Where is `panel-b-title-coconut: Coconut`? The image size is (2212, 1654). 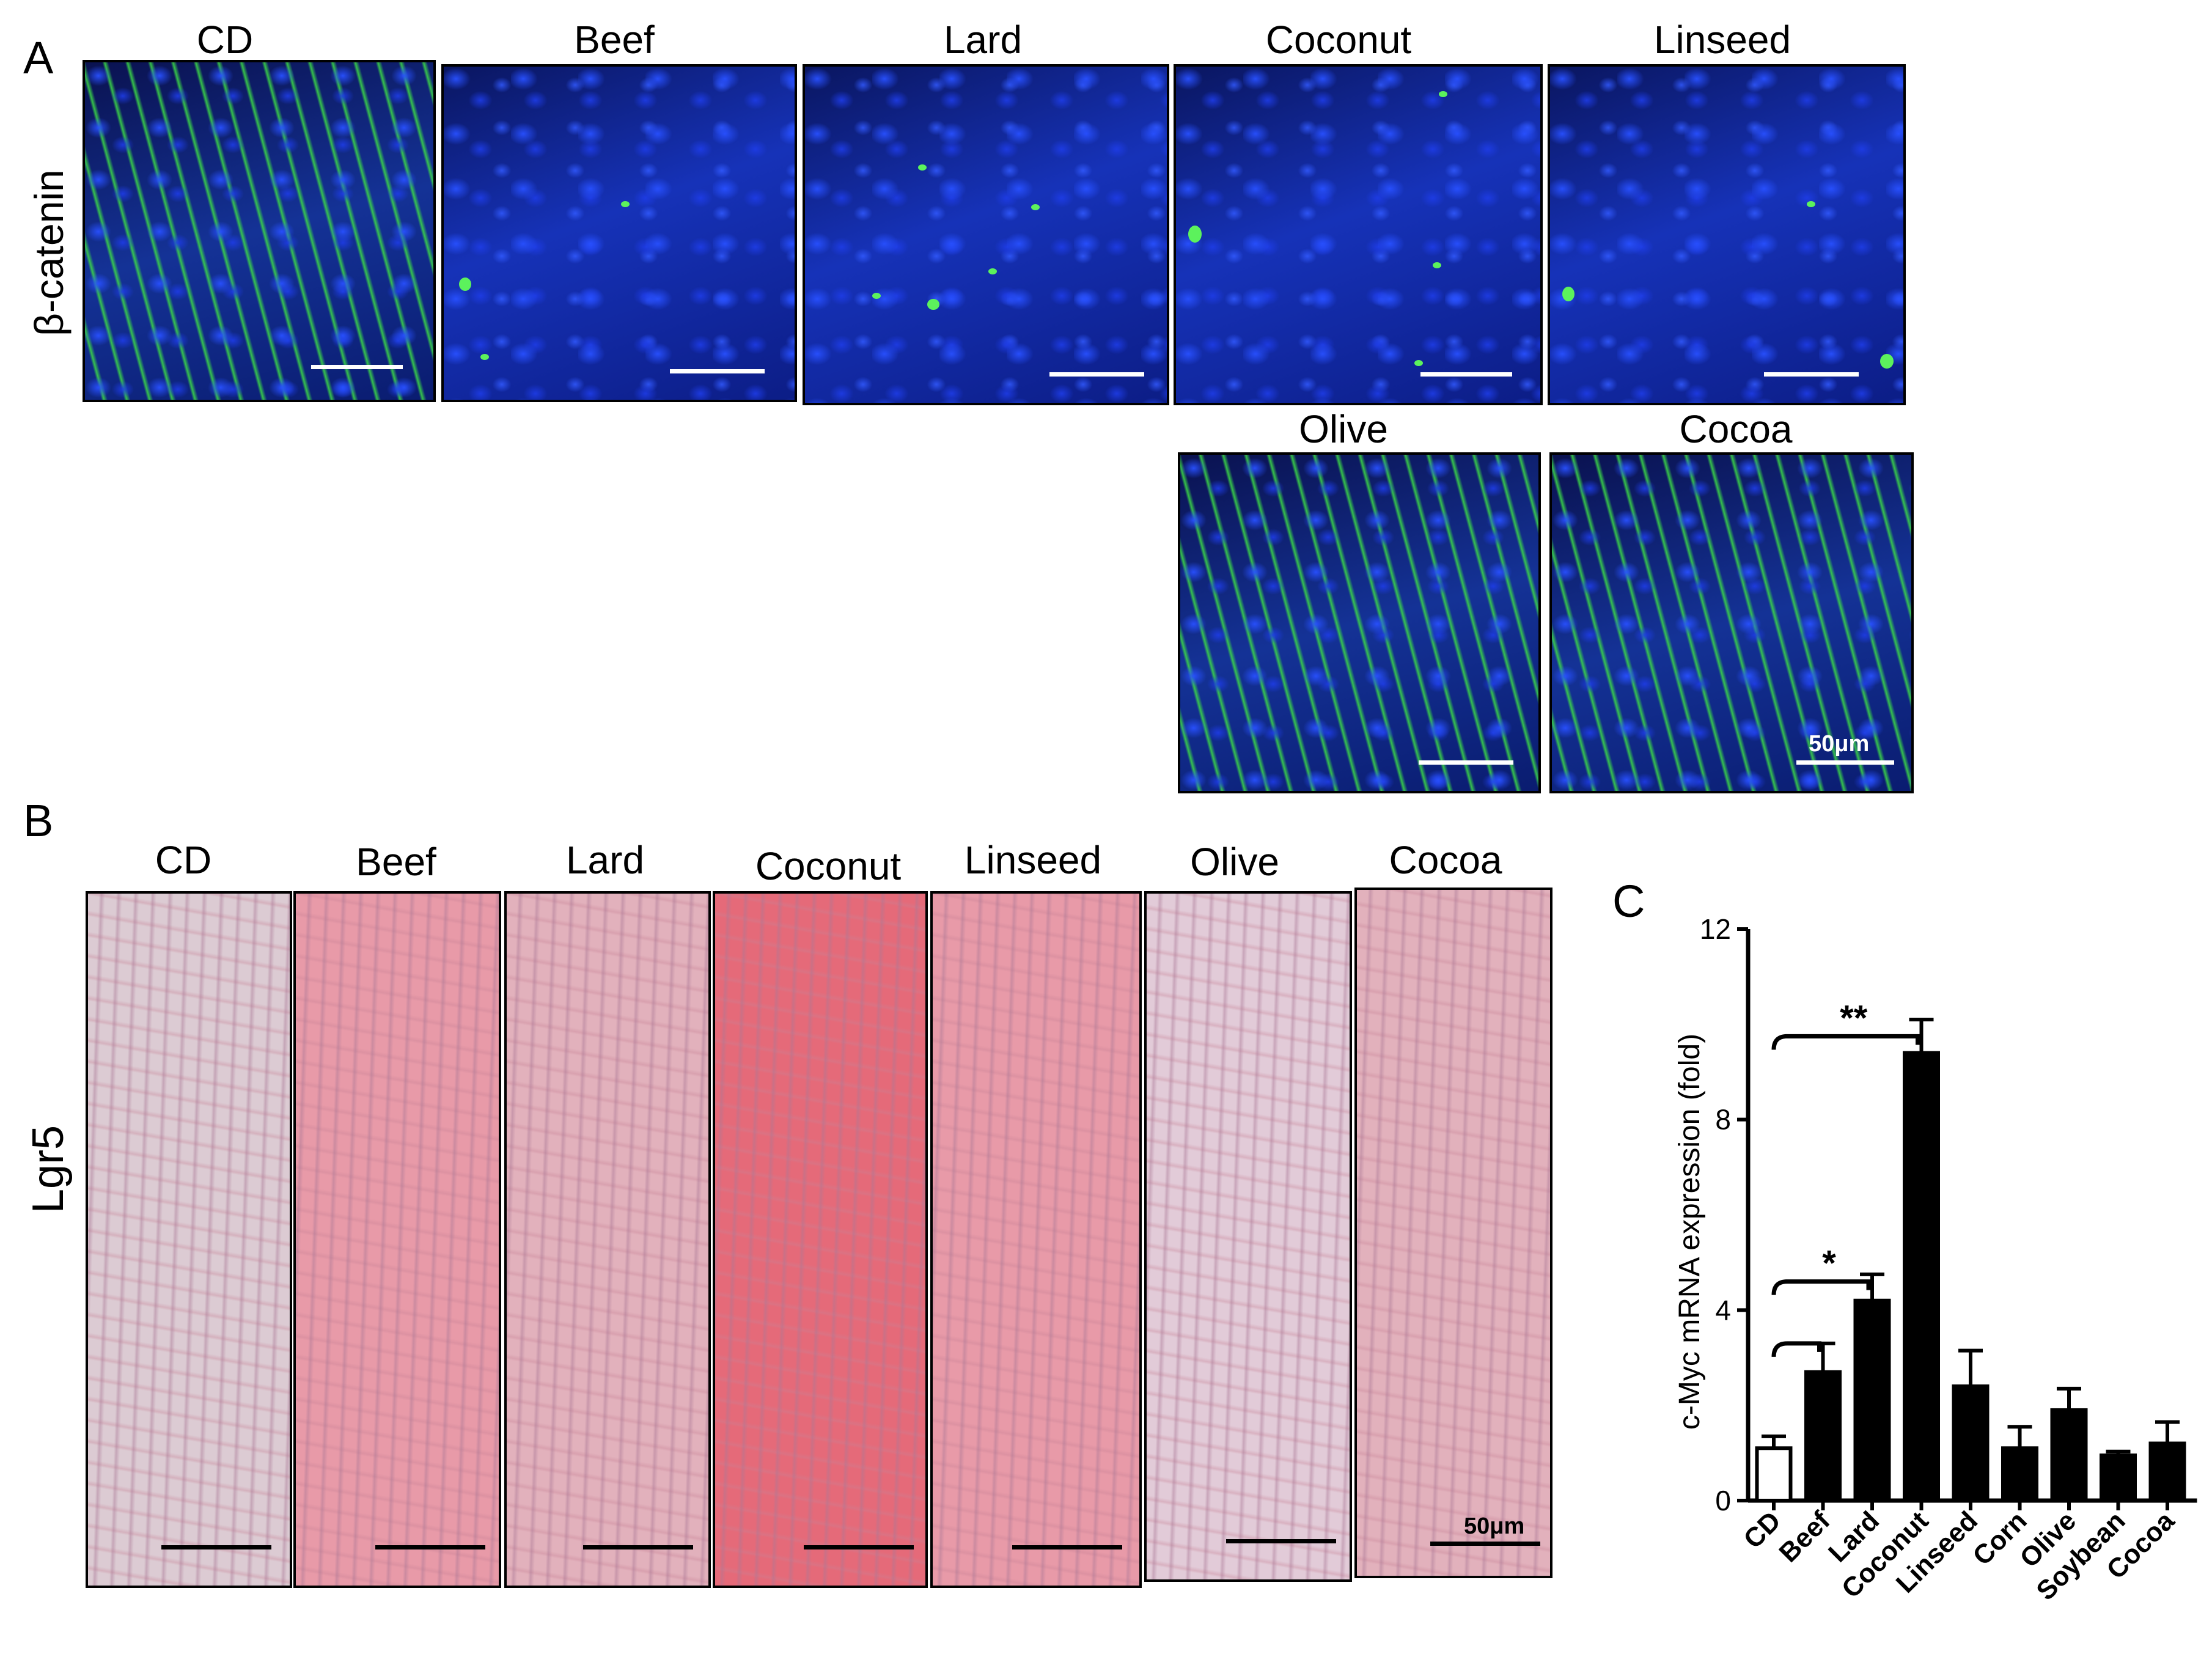
panel-b-title-coconut: Coconut is located at coordinates (828, 866).